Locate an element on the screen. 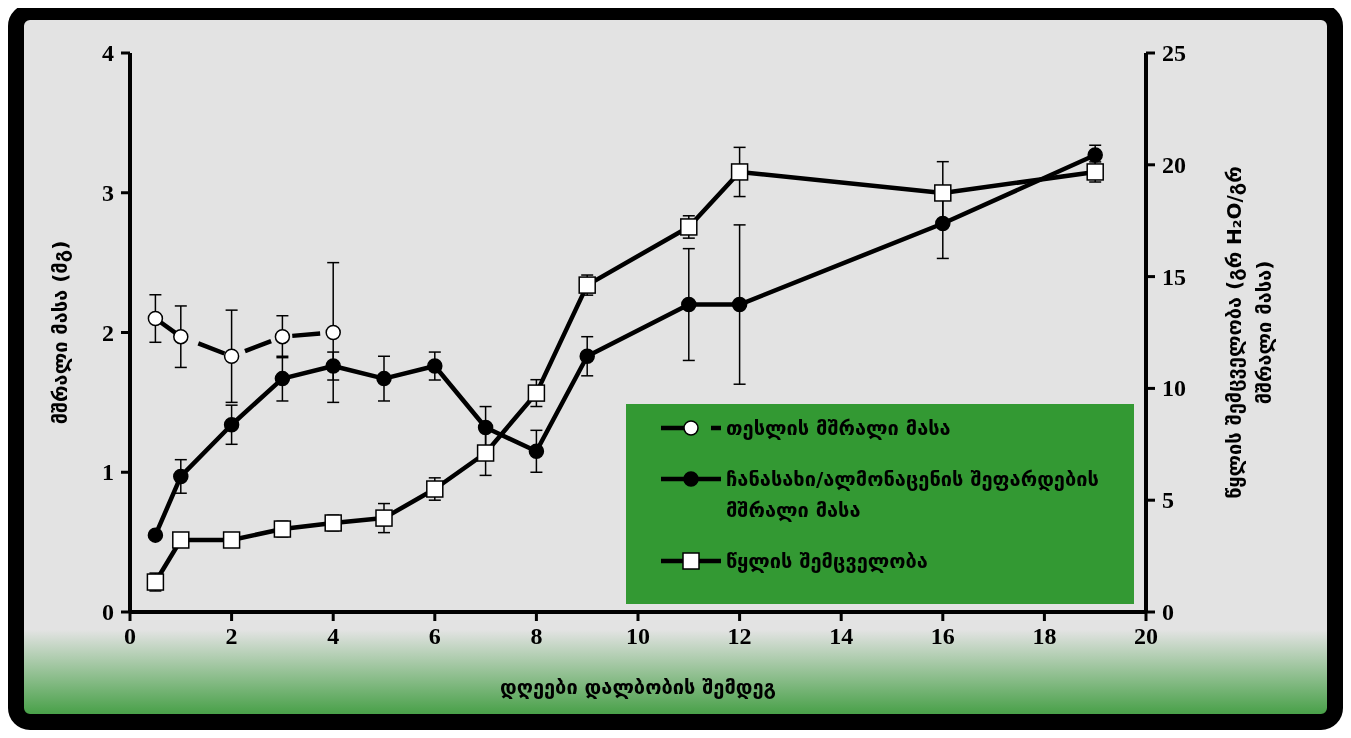 Image resolution: width=1351 pixels, height=738 pixels. legend-label: ჩანასახი/ალმონაცენის შეფარდების მშრალი მასა is located at coordinates (912, 494).